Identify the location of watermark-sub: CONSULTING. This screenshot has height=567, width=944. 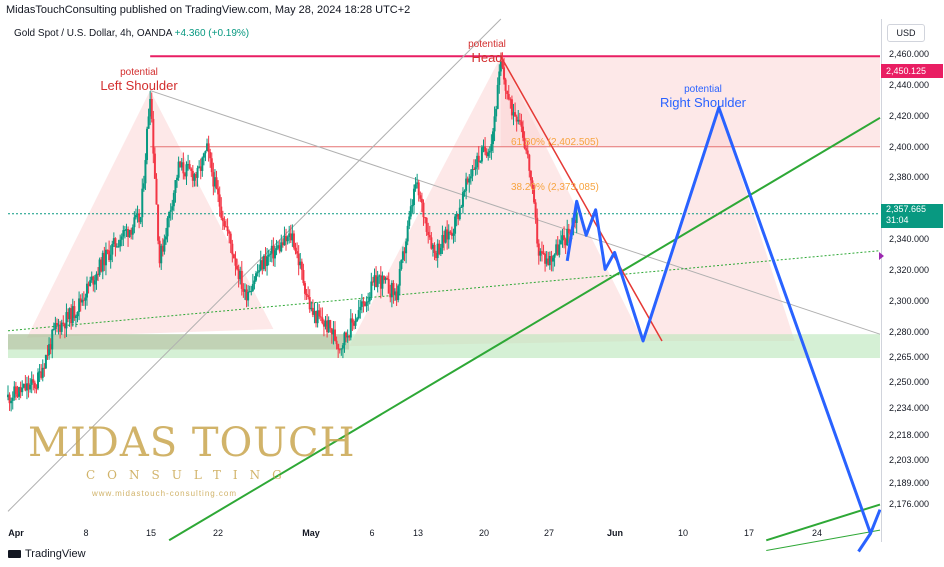
(190, 475).